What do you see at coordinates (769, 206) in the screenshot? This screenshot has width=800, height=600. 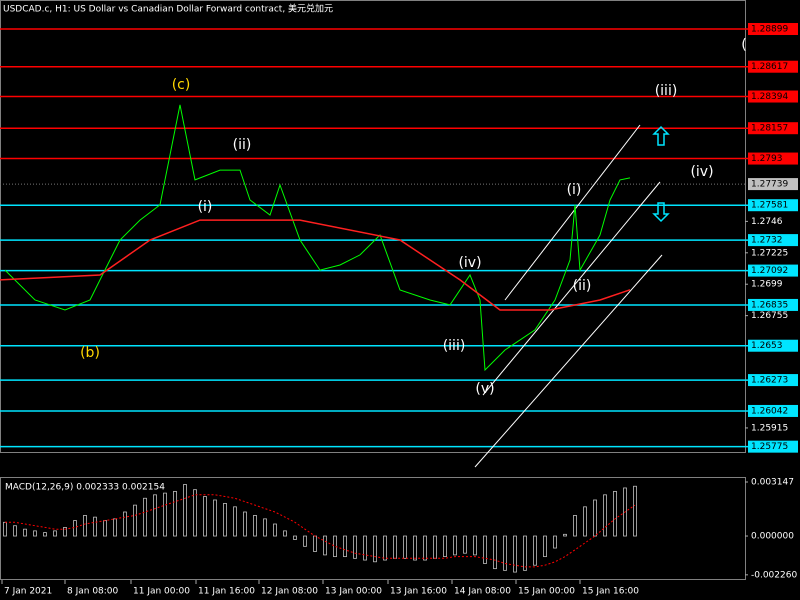 I see `level-label: 1.27581` at bounding box center [769, 206].